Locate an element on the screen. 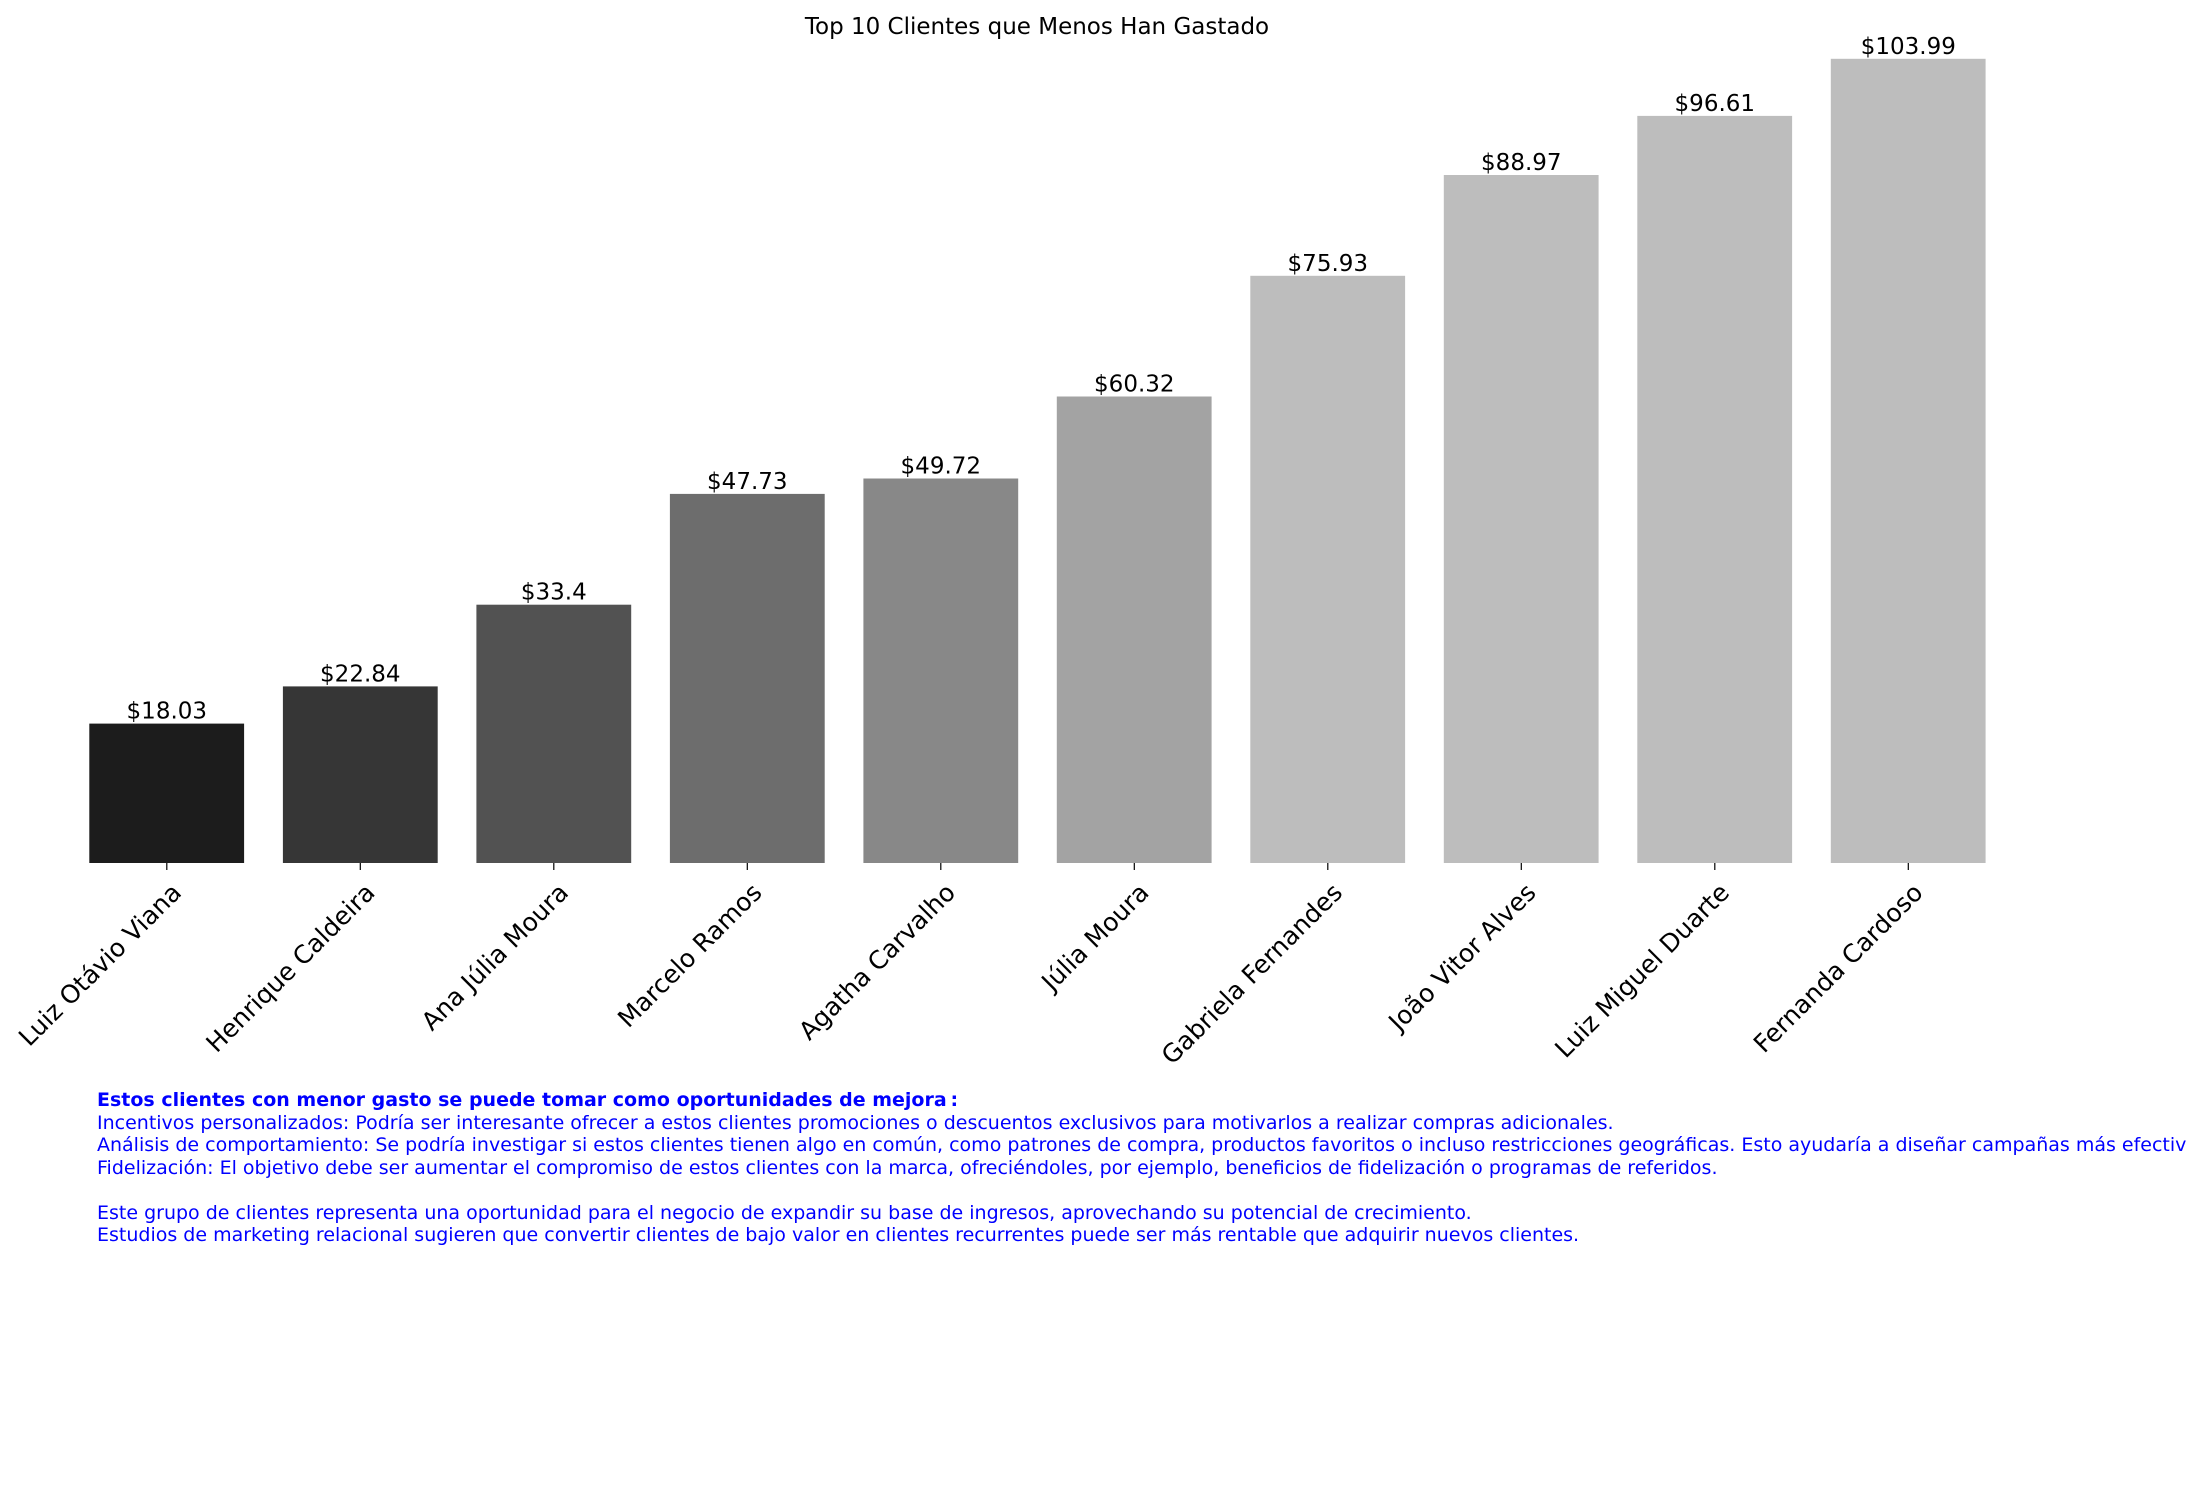  bar-value-label: $103.99 is located at coordinates (1908, 47).